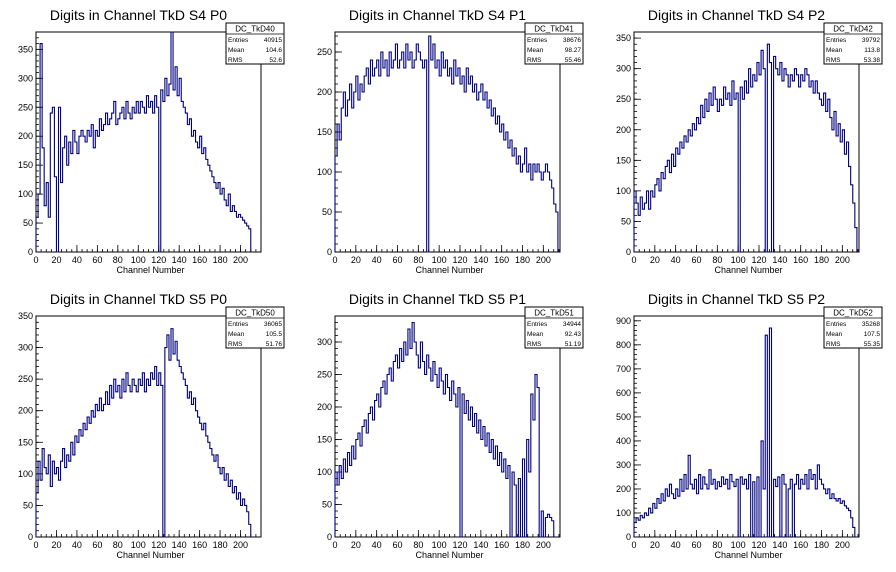  I want to click on x-tick-label: 80, so click(717, 260).